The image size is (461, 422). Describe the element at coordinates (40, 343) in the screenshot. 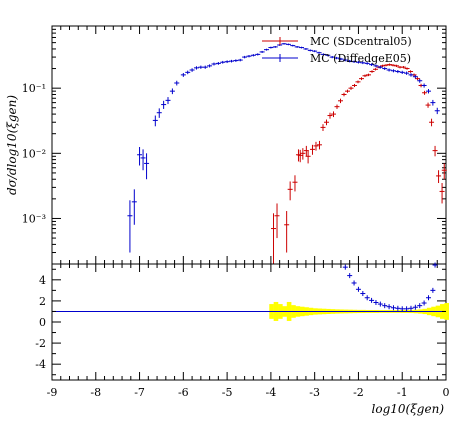

I see `ratio-y-tick-label: -2` at that location.